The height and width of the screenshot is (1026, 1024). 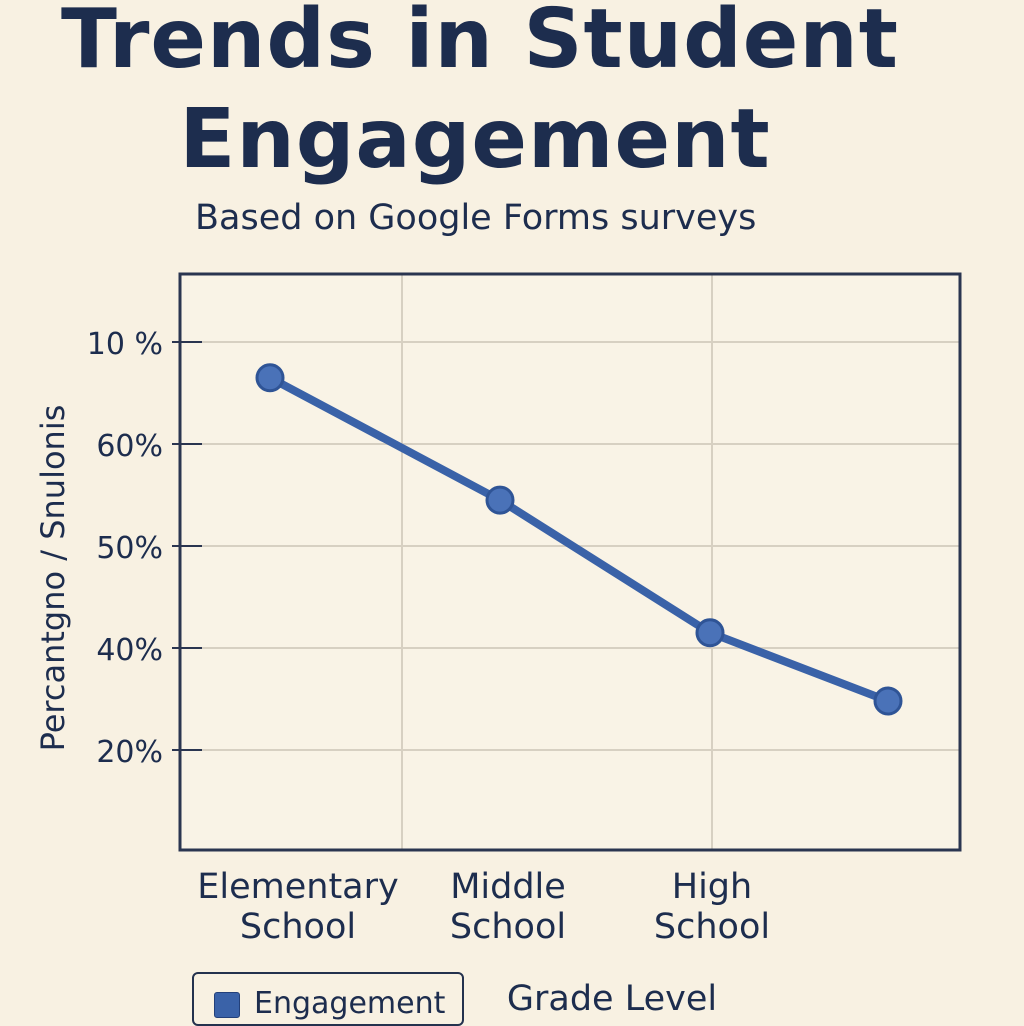 I want to click on y-tick-label: 10 %, so click(x=125, y=344).